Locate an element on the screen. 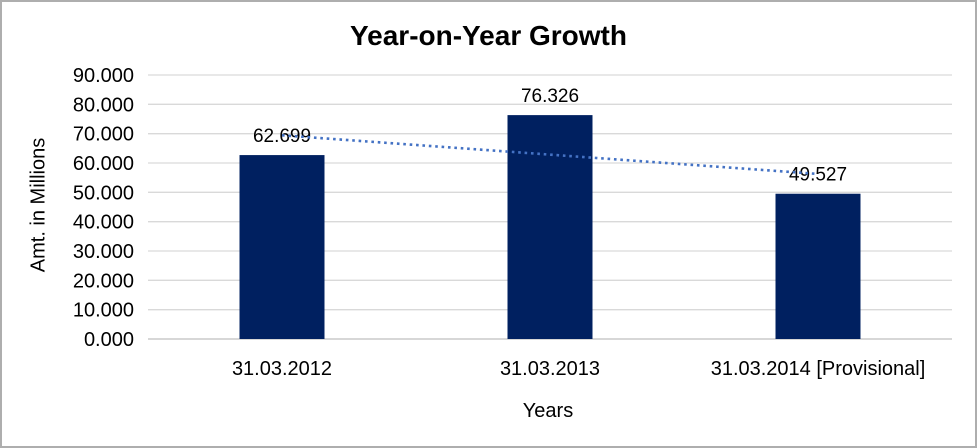 Image resolution: width=977 pixels, height=448 pixels. bar-31.03.2014 [Provisional] is located at coordinates (818, 266).